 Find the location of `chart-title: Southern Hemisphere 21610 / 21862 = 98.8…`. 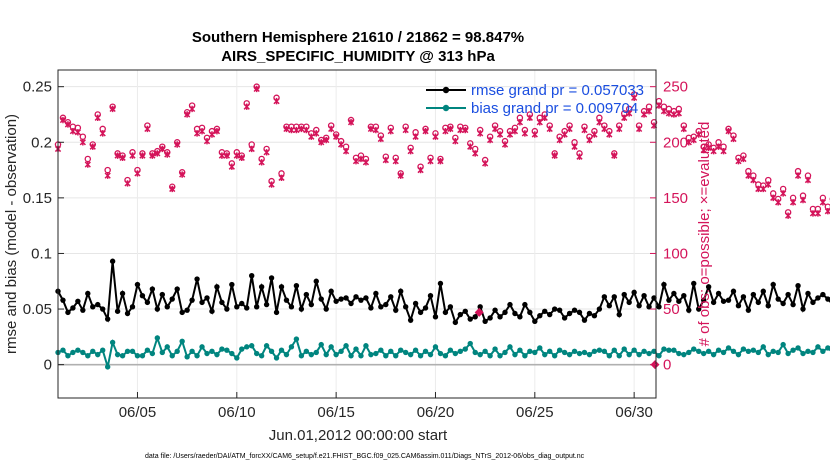

chart-title: Southern Hemisphere 21610 / 21862 = 98.8… is located at coordinates (358, 37).